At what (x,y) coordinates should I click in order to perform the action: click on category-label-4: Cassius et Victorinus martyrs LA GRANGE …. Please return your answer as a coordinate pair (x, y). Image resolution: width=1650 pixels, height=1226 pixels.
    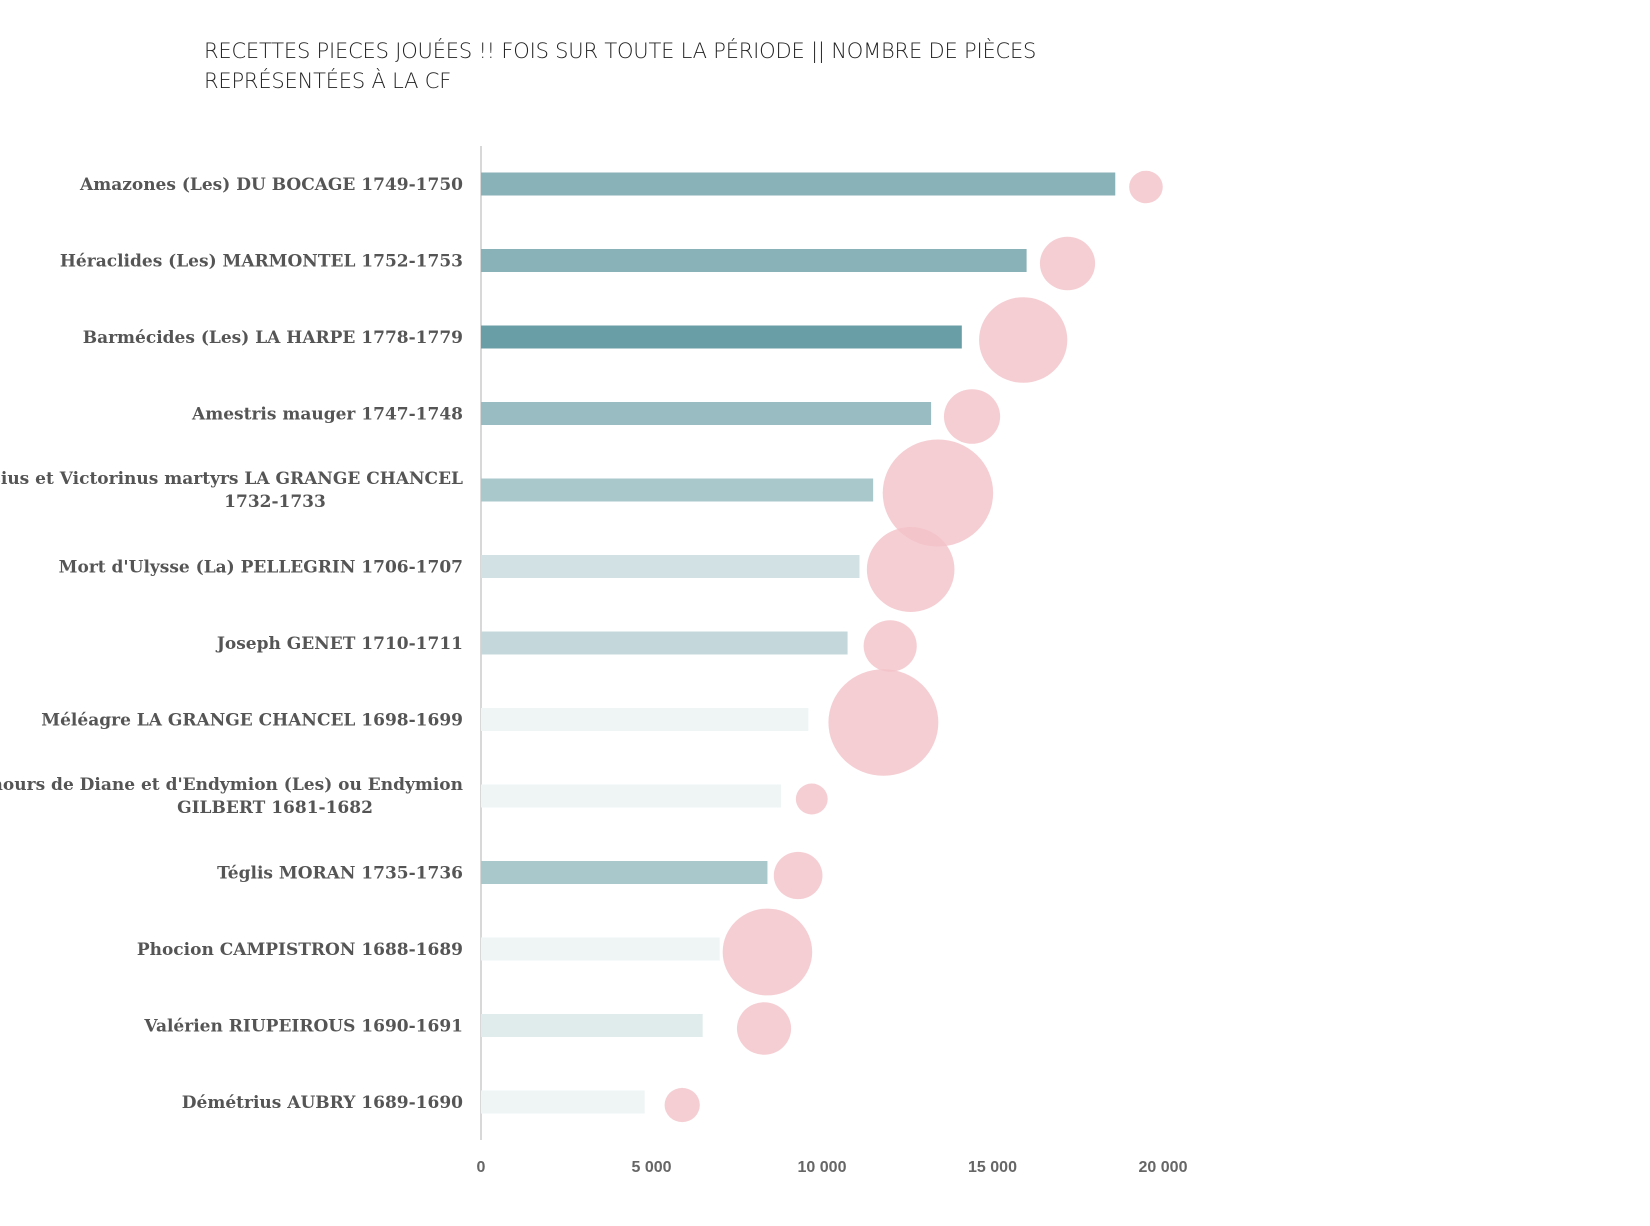
    Looking at the image, I should click on (231, 490).